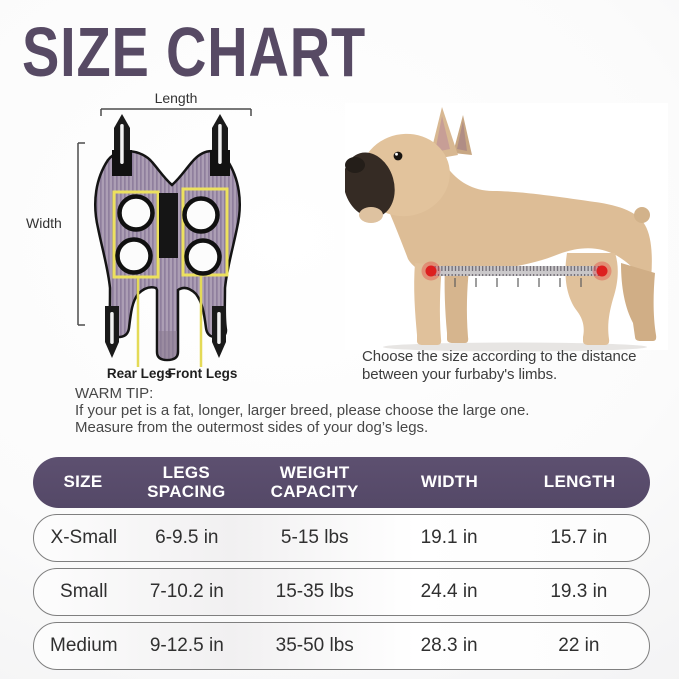 The width and height of the screenshot is (679, 679). What do you see at coordinates (136, 234) in the screenshot?
I see `rear-legs-highlight-box` at bounding box center [136, 234].